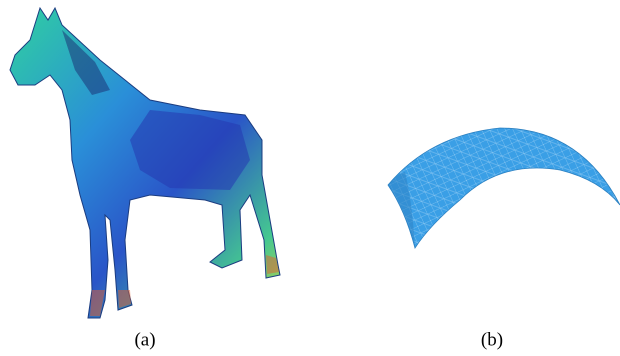 This screenshot has height=356, width=620. I want to click on panel-b-image, so click(503, 188).